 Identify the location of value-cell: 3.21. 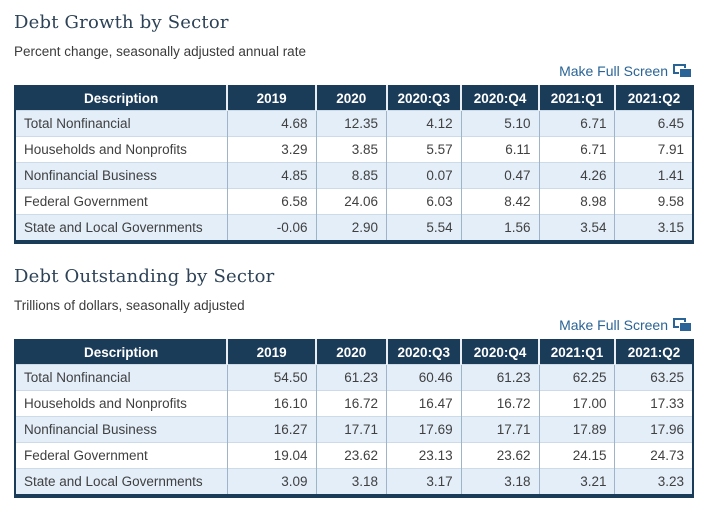
(577, 482).